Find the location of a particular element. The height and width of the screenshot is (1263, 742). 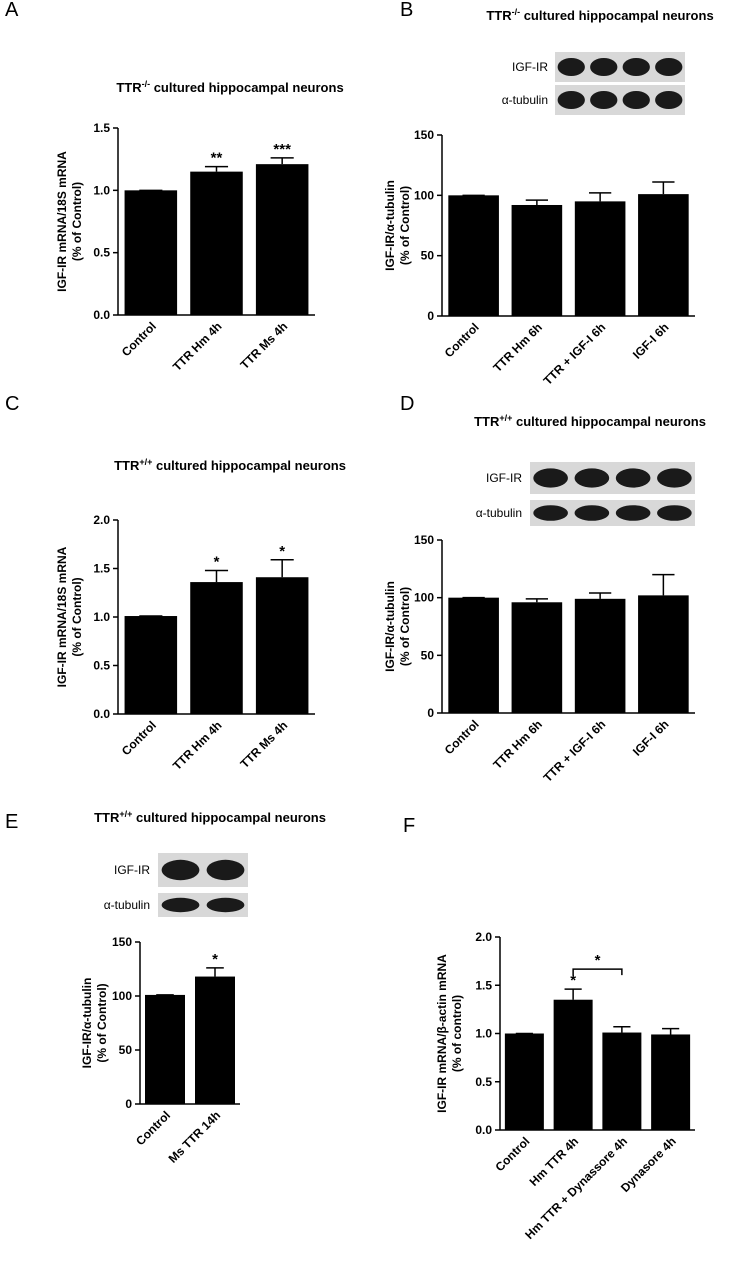

chart-title: TTR-/- cultured hippocampal neurons is located at coordinates (229, 87).